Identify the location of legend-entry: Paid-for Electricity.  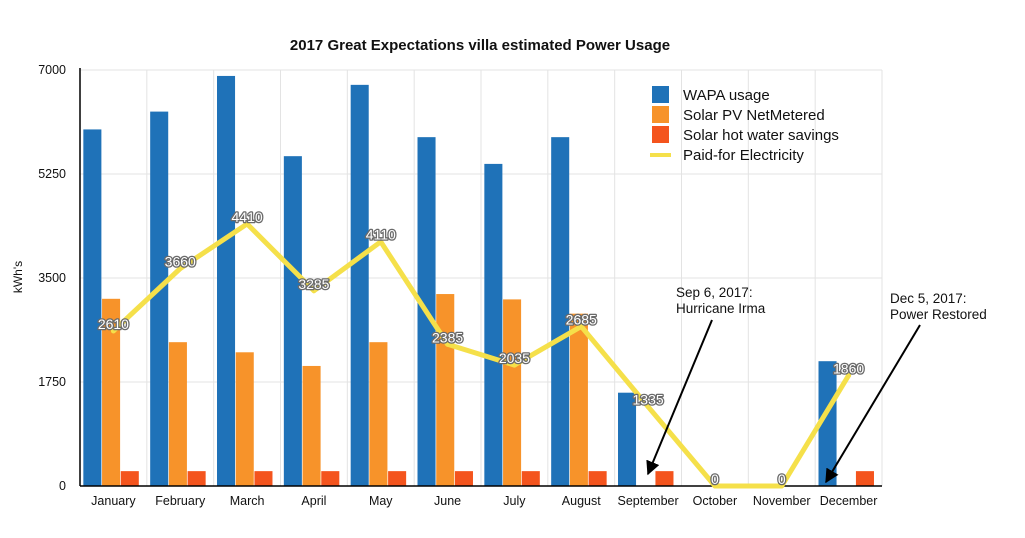
(743, 155).